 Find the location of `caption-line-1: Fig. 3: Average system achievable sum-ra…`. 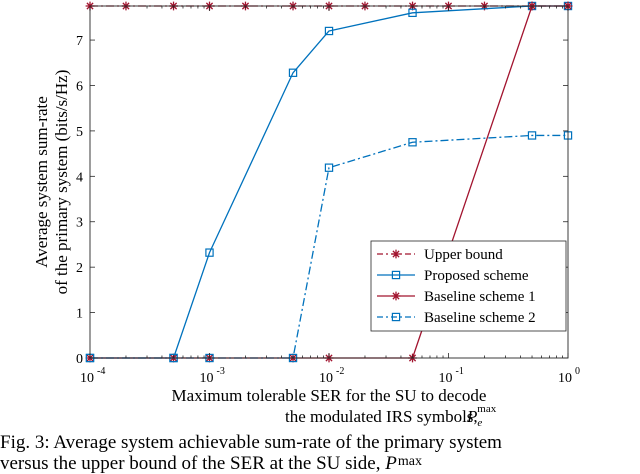

caption-line-1: Fig. 3: Average system achievable sum-ra… is located at coordinates (251, 442).